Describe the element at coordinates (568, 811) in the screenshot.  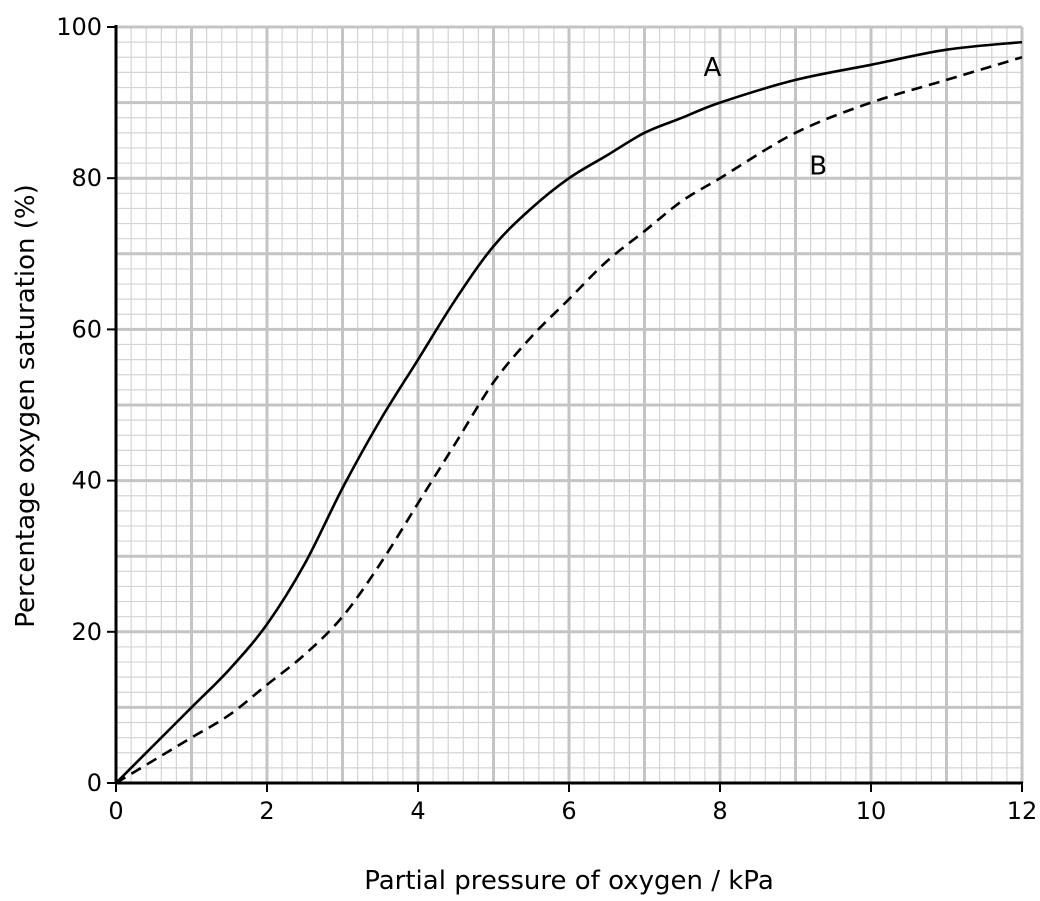
I see `x-tick-label: 6` at that location.